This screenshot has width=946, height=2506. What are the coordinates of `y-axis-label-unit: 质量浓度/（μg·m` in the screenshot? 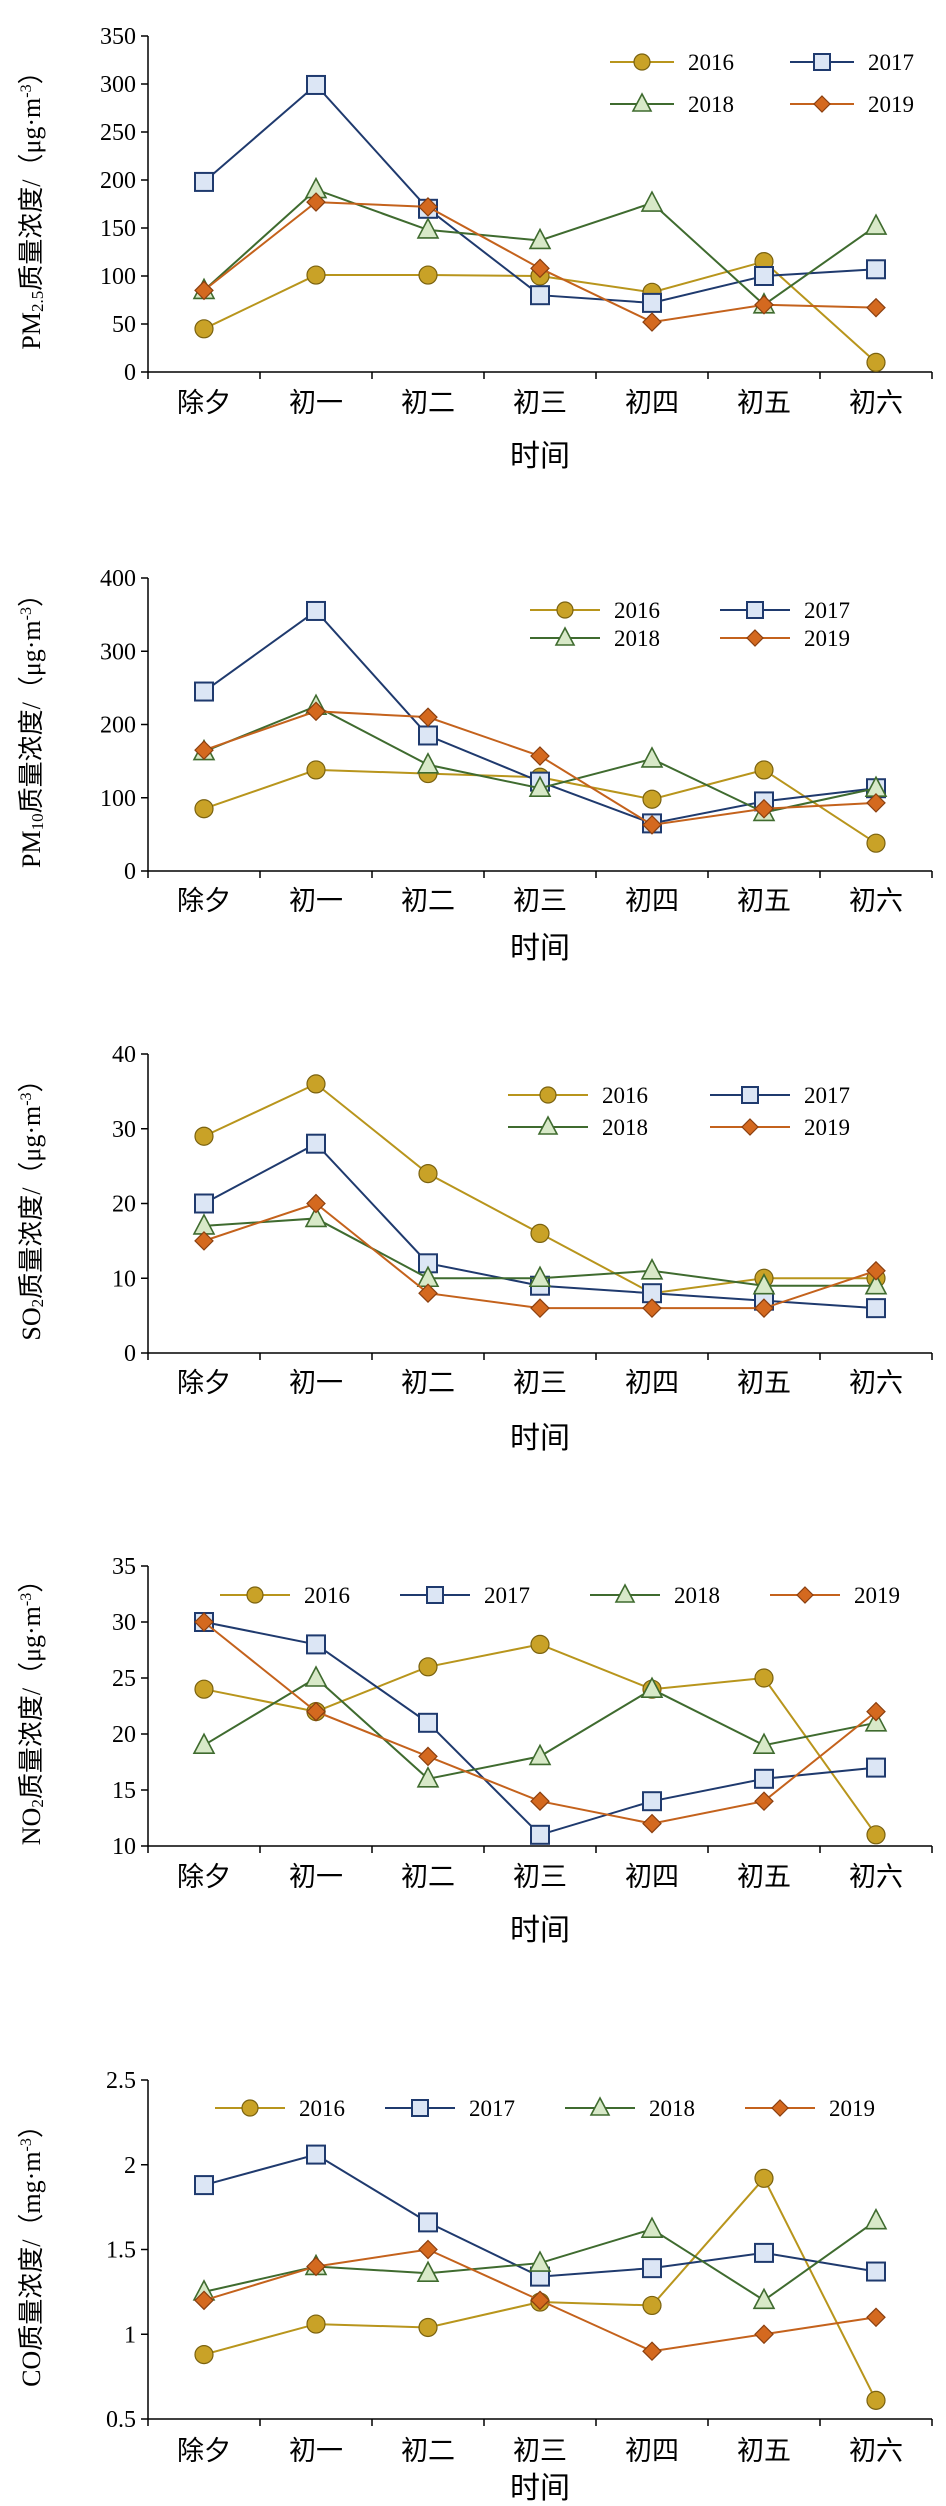 It's located at (31, 1702).